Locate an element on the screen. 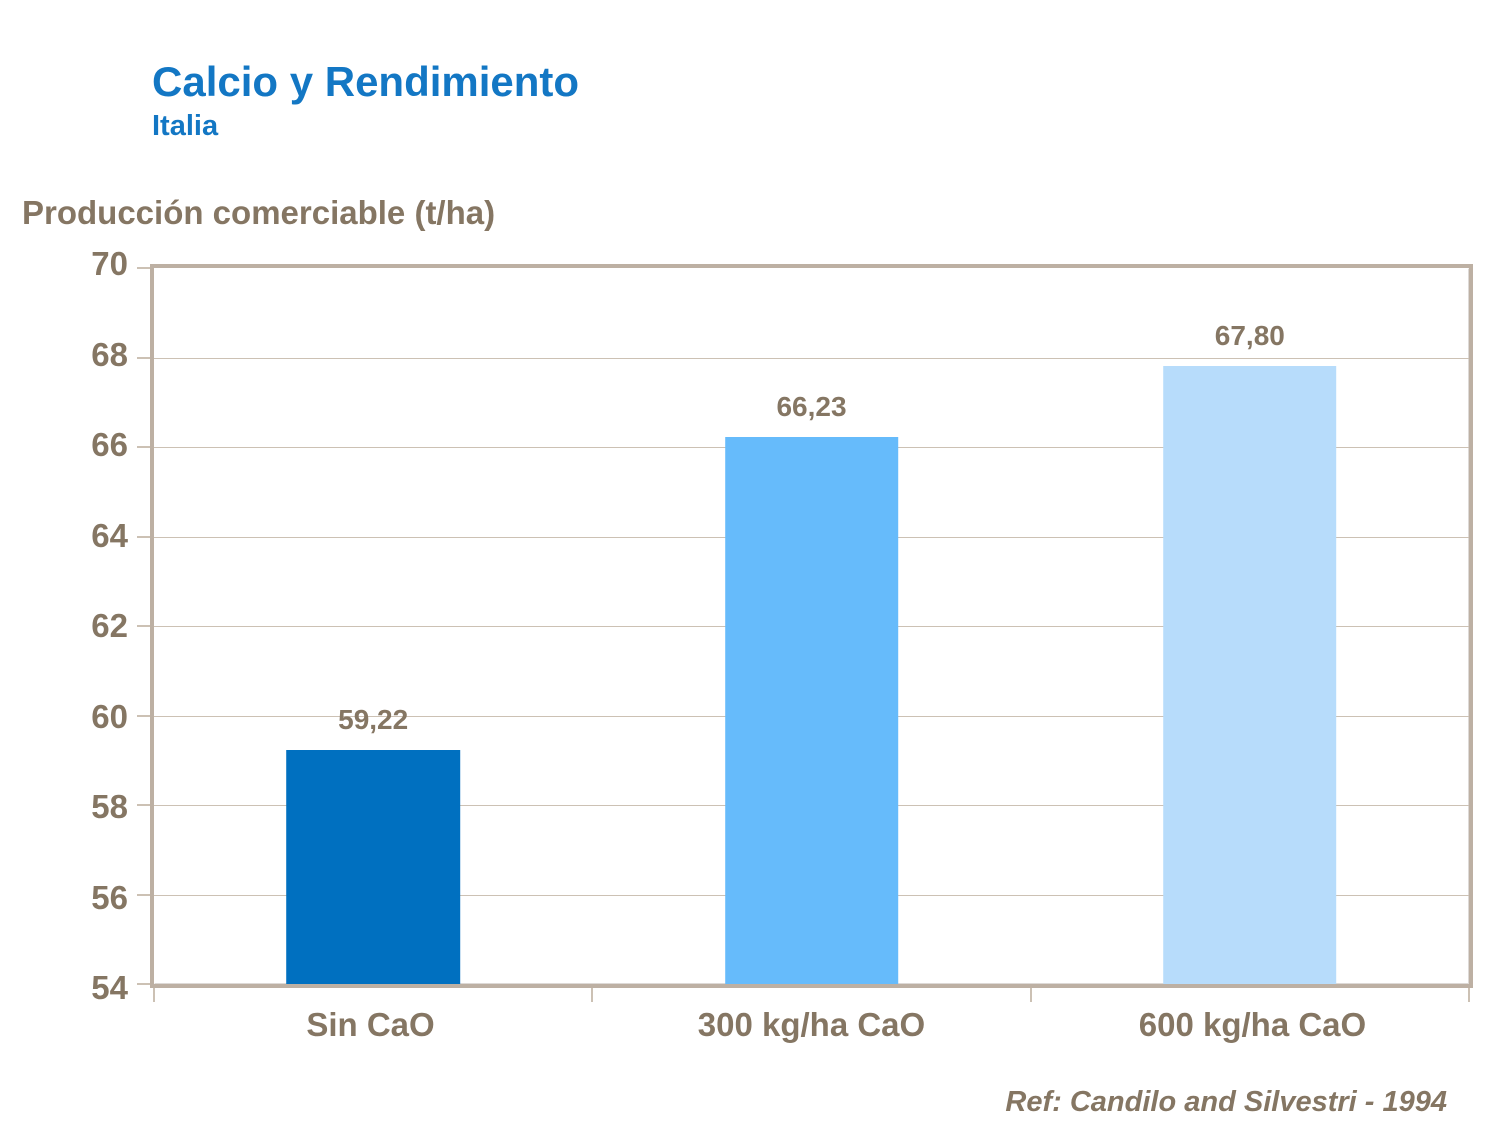 This screenshot has width=1500, height=1125. bar-value-label: 59,22 is located at coordinates (373, 720).